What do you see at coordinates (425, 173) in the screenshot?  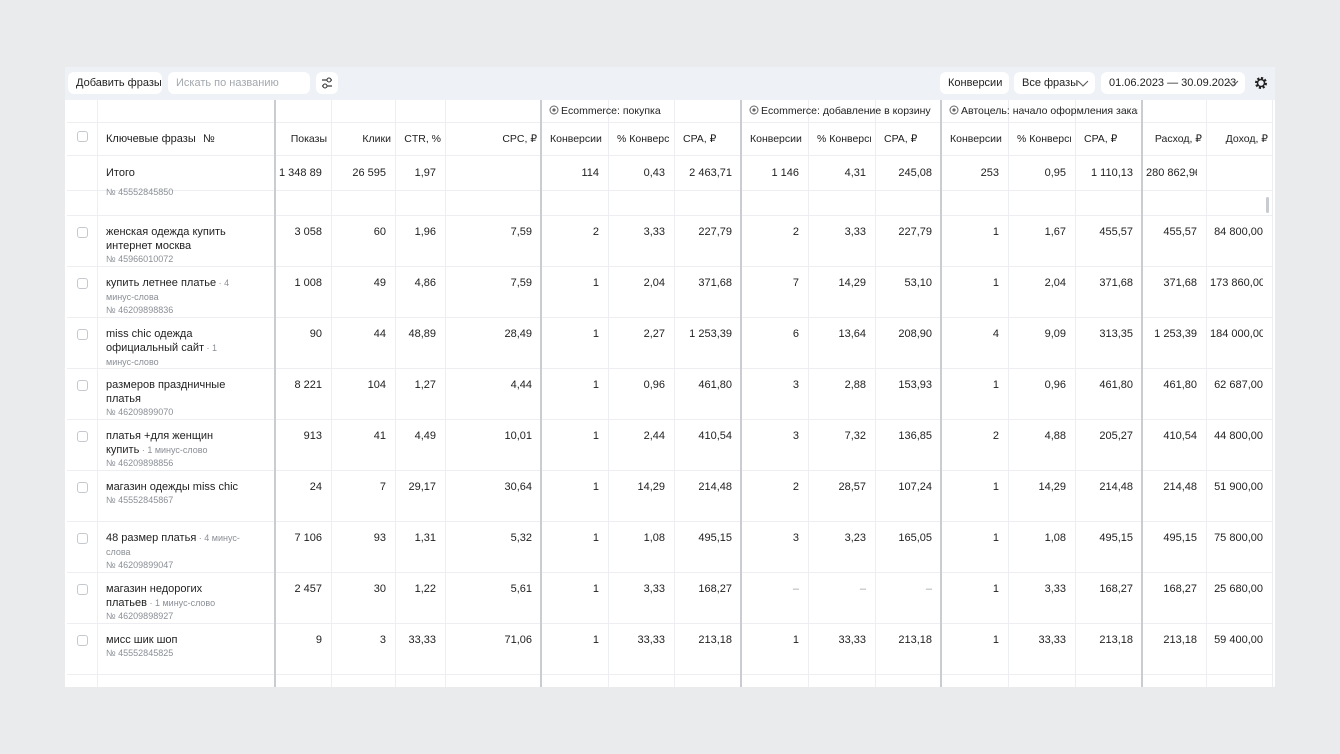 I see `total-cell: 1,97` at bounding box center [425, 173].